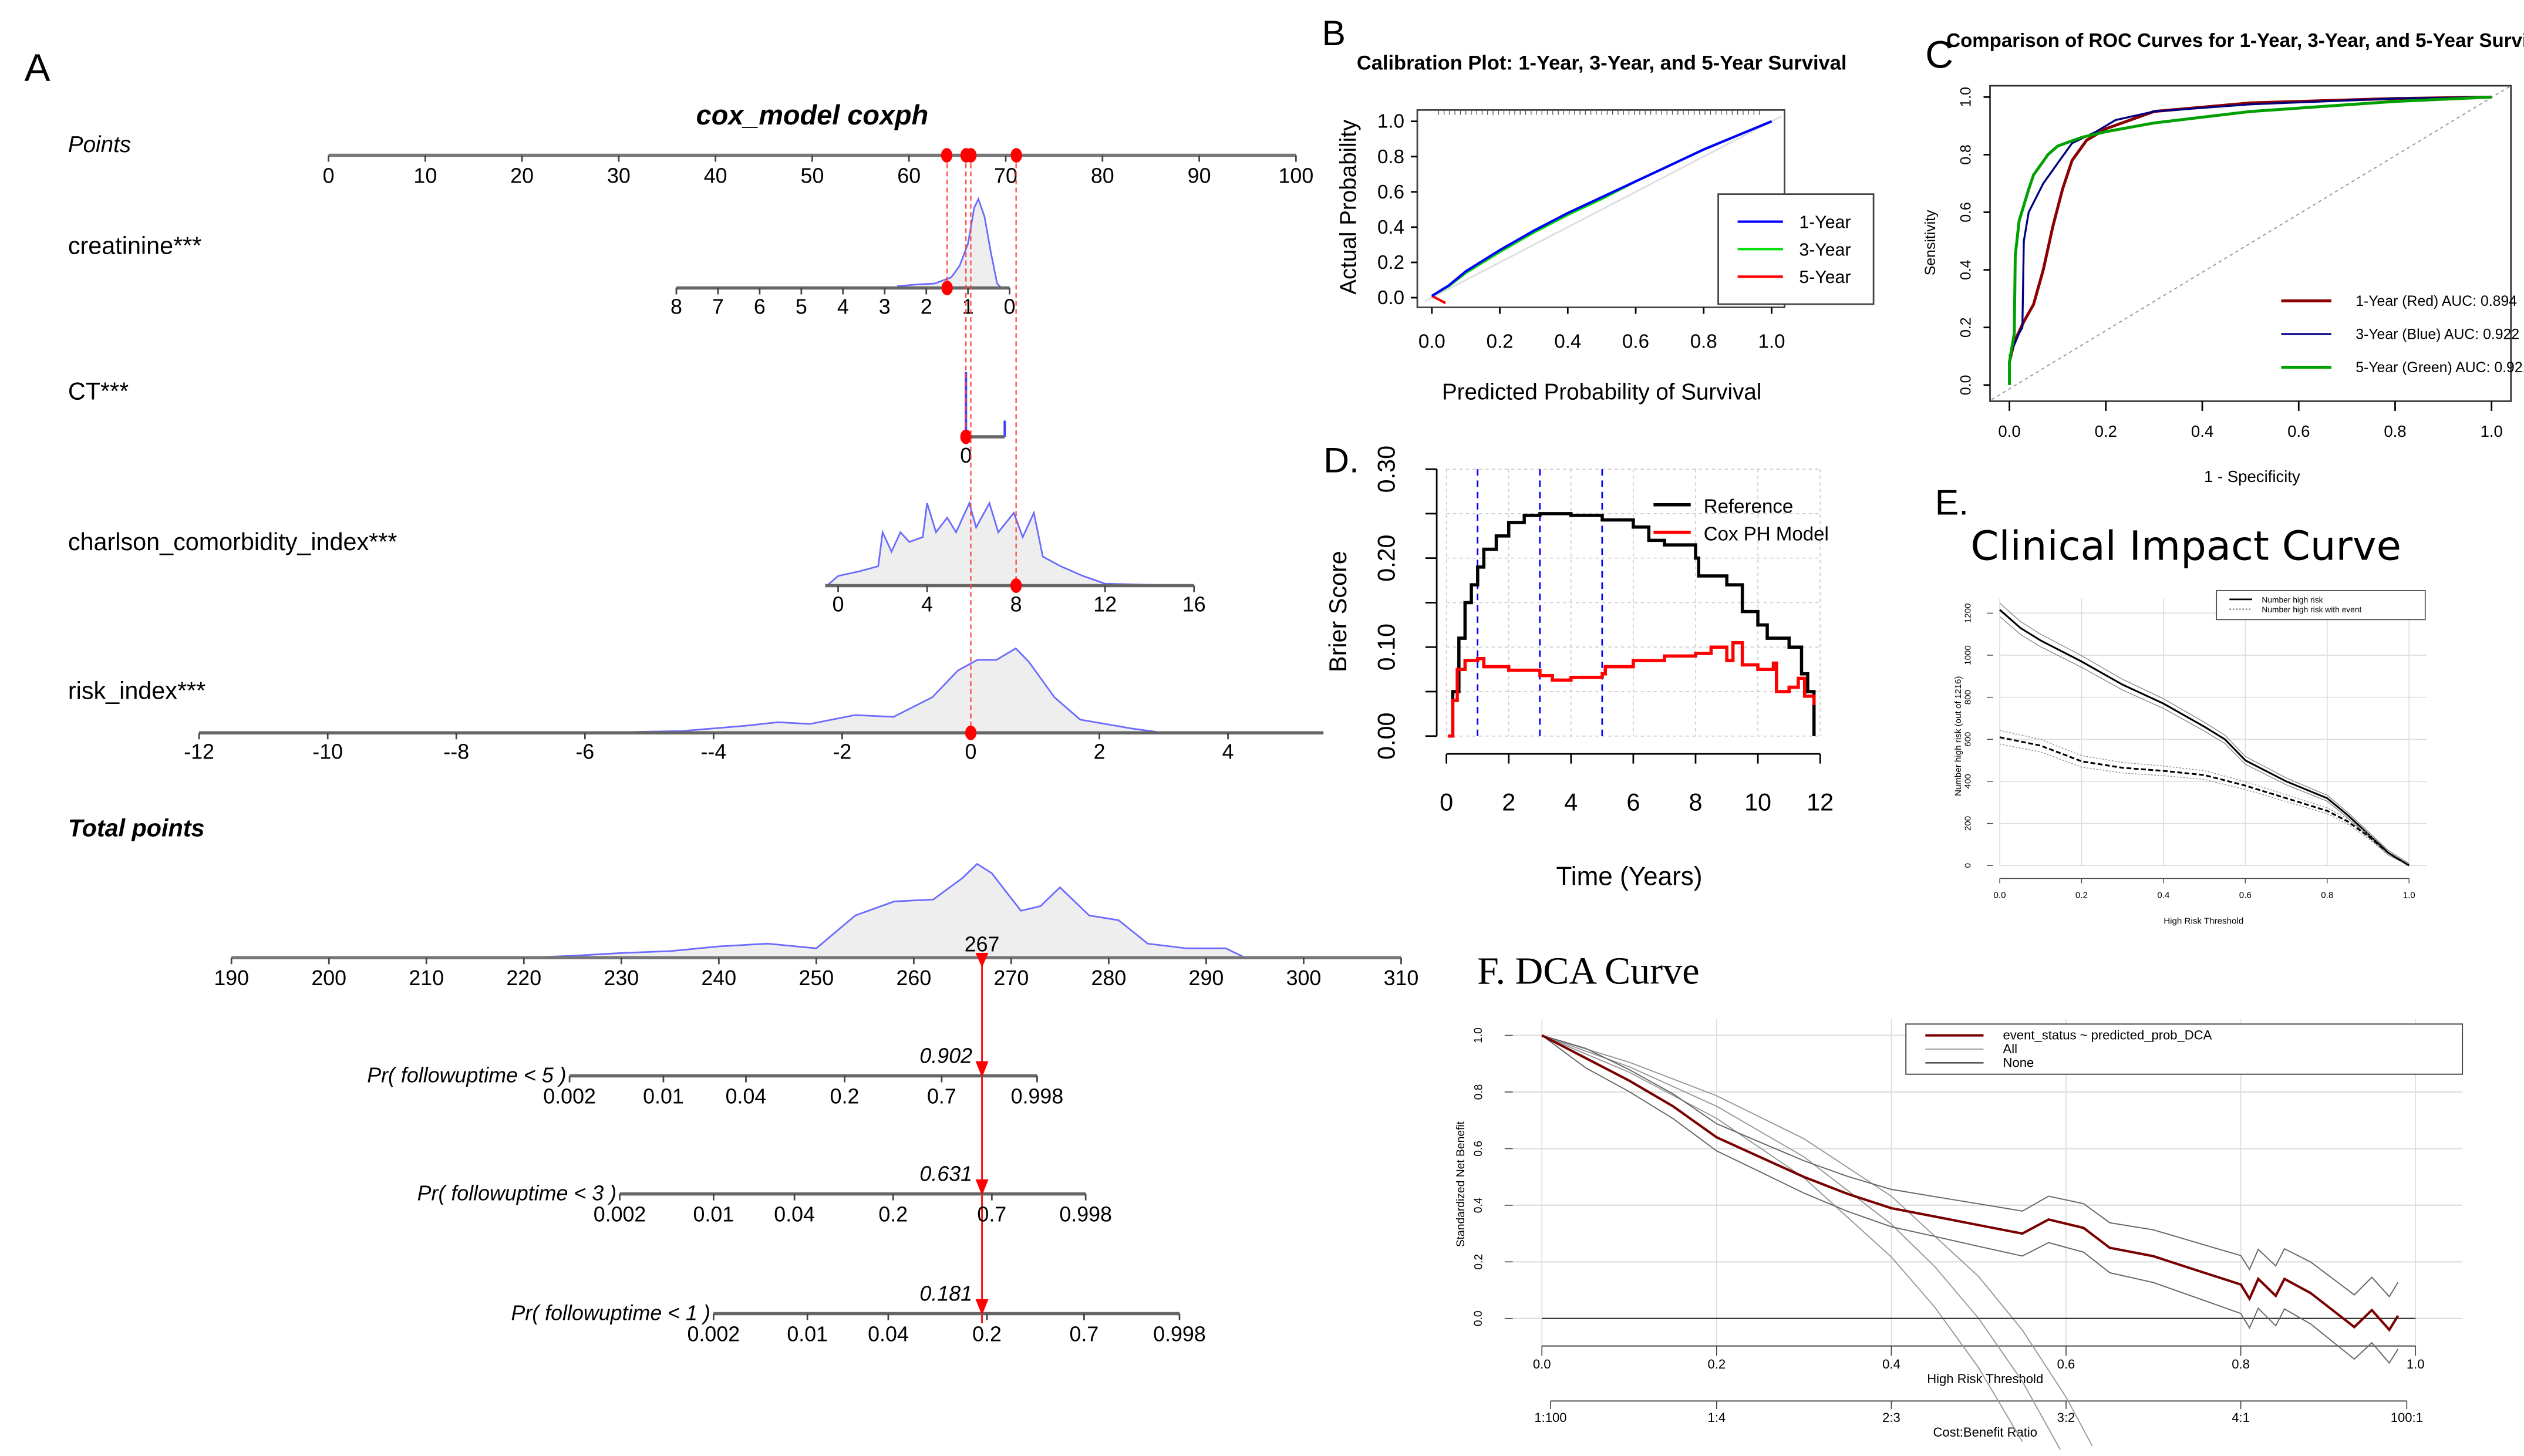 The width and height of the screenshot is (2524, 1456). I want to click on total-points-density-curve, so click(899, 910).